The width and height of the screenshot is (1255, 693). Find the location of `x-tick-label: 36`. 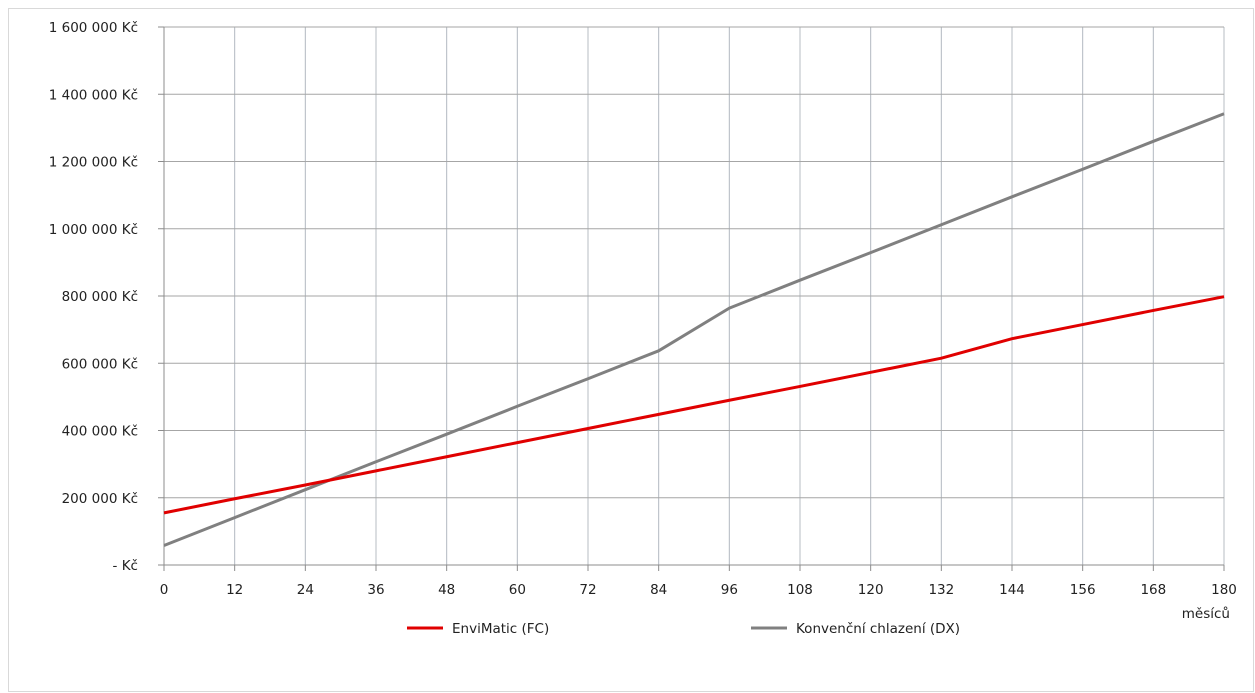

x-tick-label: 36 is located at coordinates (375, 590).